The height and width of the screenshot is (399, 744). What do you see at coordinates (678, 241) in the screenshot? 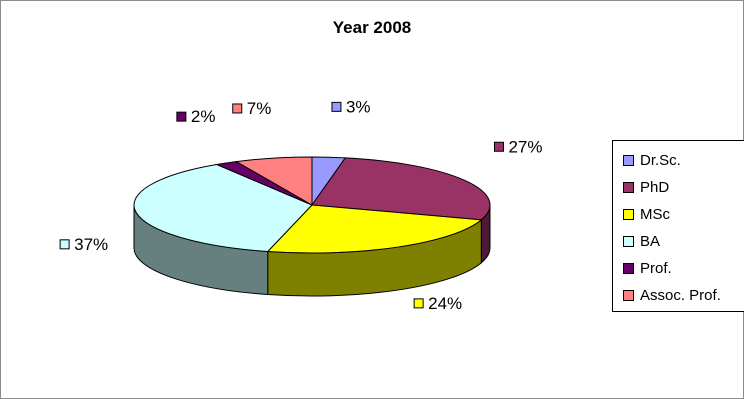
I see `legend-item-3: BA` at bounding box center [678, 241].